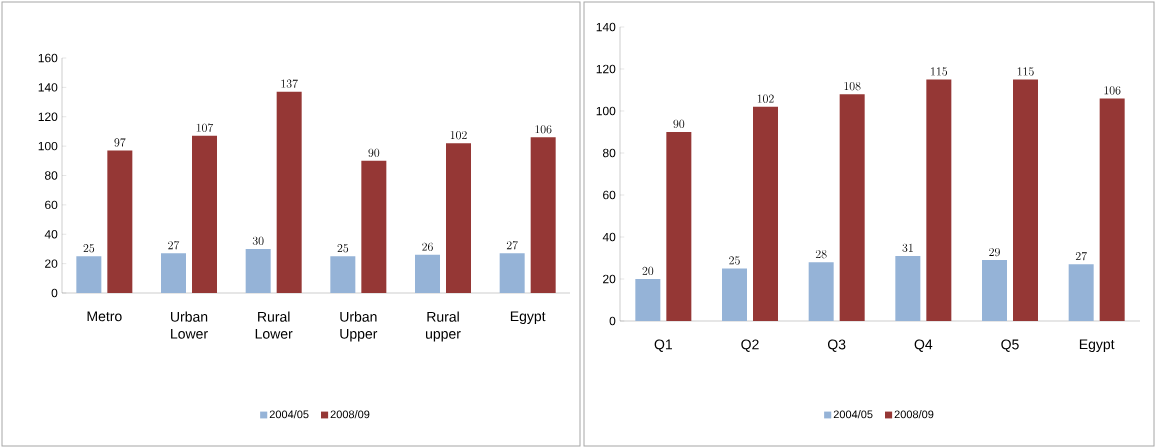 This screenshot has height=448, width=1156. I want to click on x-tick-label: Q1, so click(663, 345).